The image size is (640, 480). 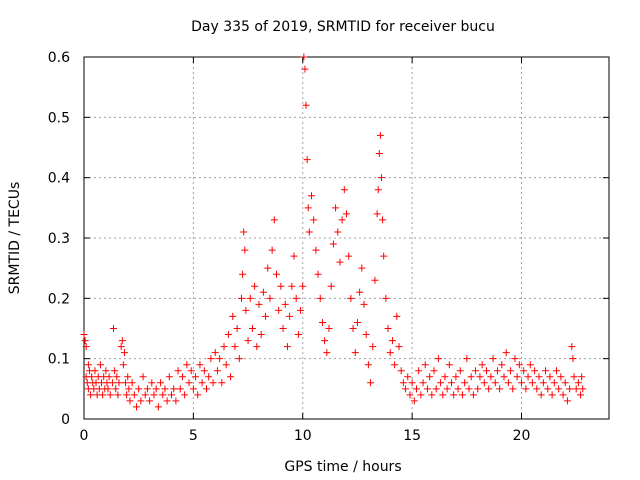 What do you see at coordinates (15, 238) in the screenshot?
I see `y-axis-title: SRMTID / TECUs` at bounding box center [15, 238].